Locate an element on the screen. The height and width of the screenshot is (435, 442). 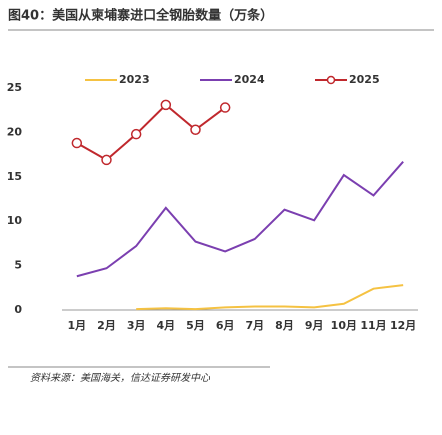
x-tick-label: 9月 is located at coordinates (314, 325).